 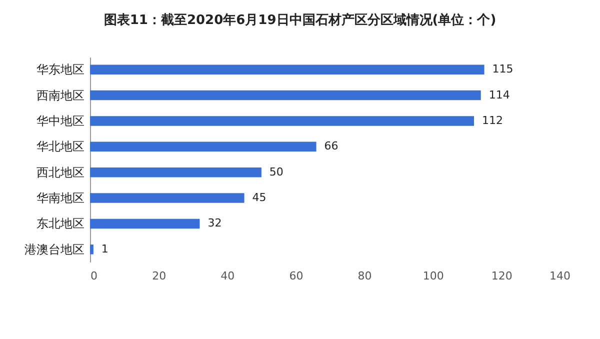 I want to click on data-label: 115, so click(x=503, y=69).